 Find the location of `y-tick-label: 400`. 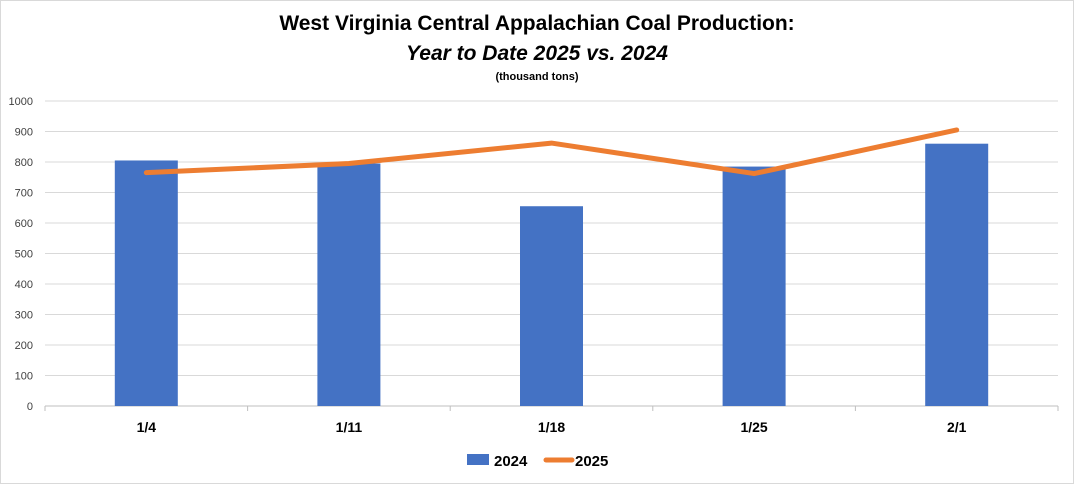

y-tick-label: 400 is located at coordinates (24, 285).